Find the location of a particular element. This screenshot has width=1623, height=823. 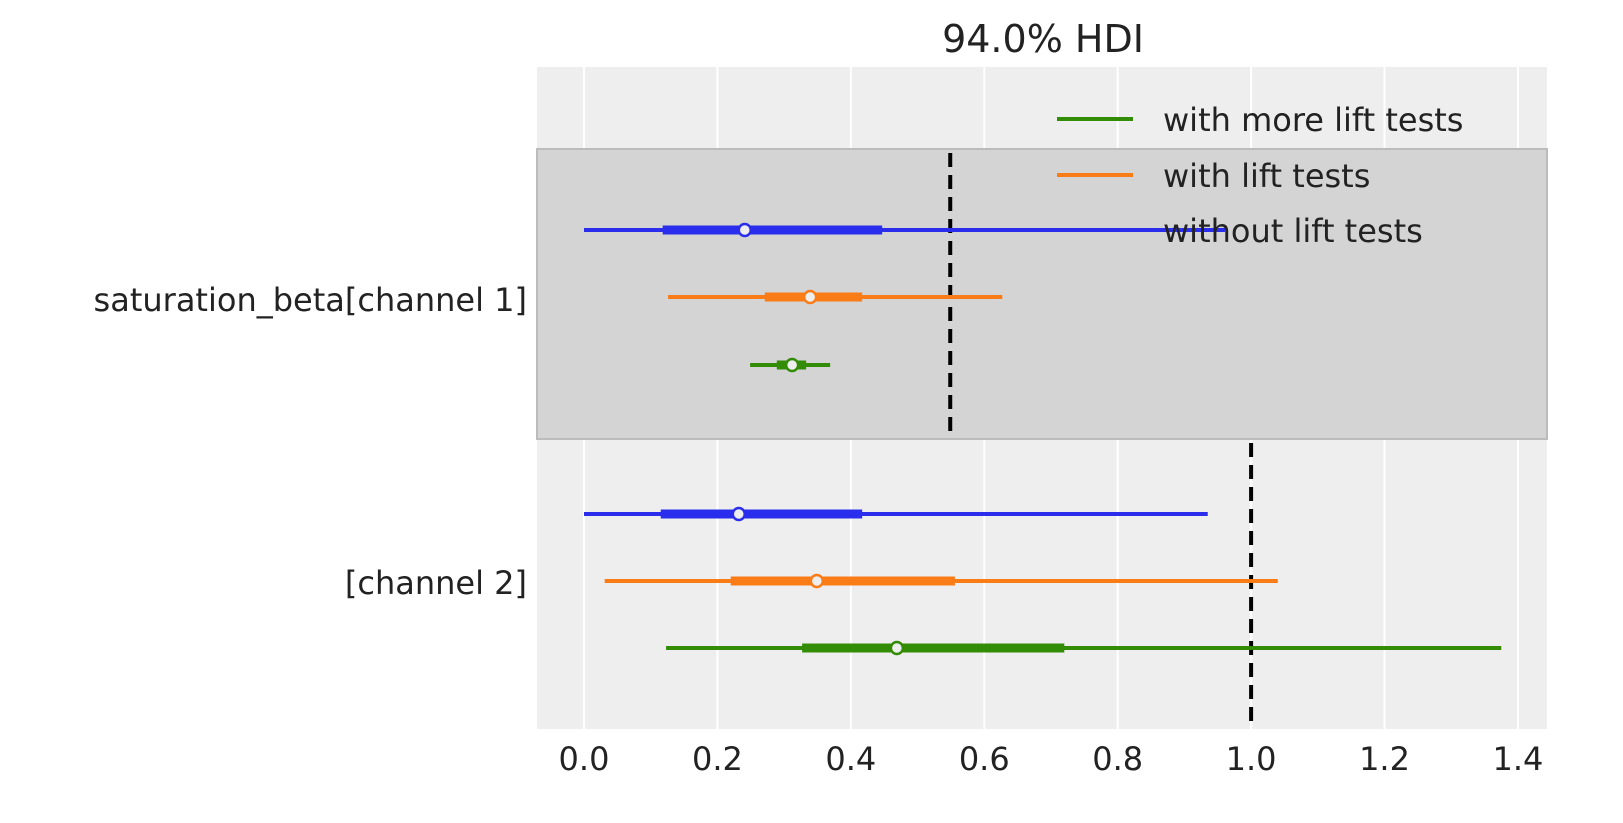

x-tick-label: 1.4 is located at coordinates (1517, 759).